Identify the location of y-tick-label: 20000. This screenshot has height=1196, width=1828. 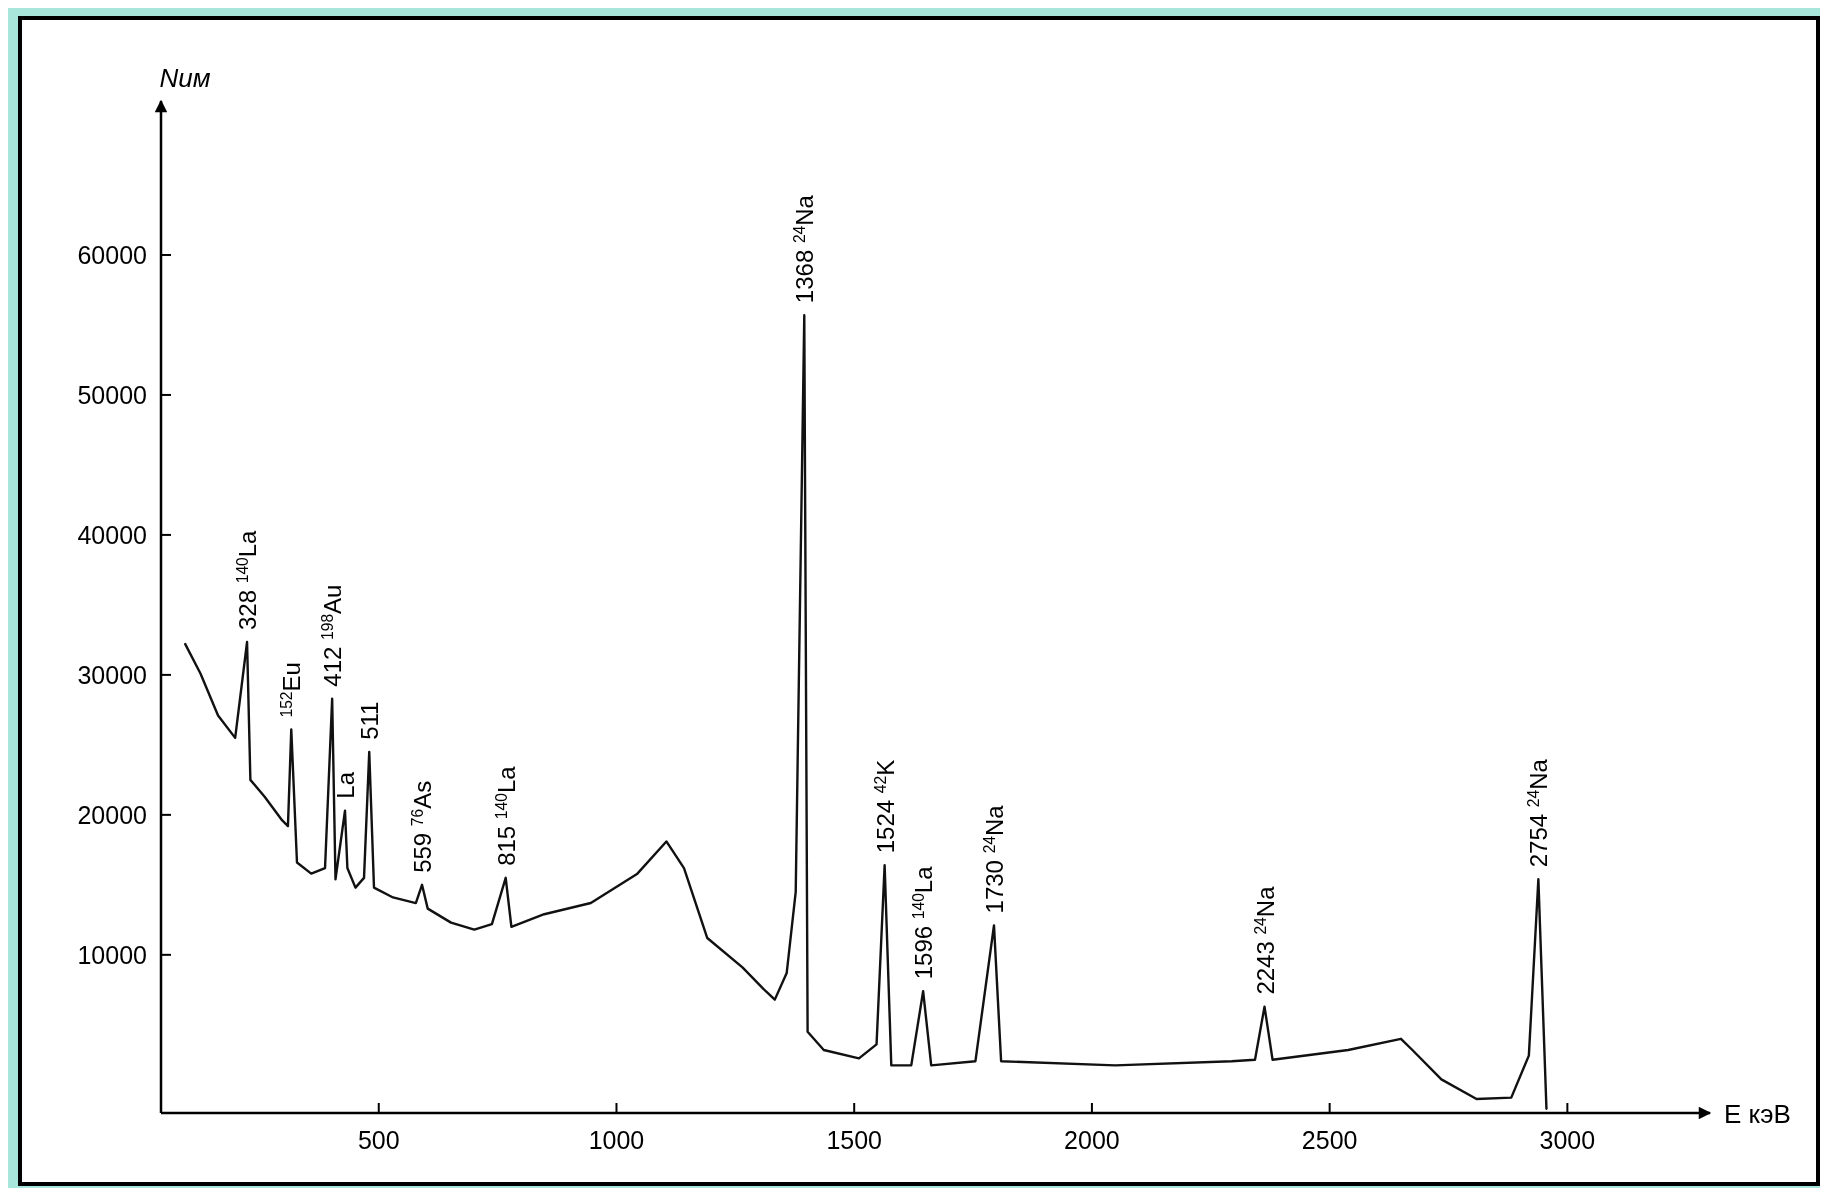
(112, 814).